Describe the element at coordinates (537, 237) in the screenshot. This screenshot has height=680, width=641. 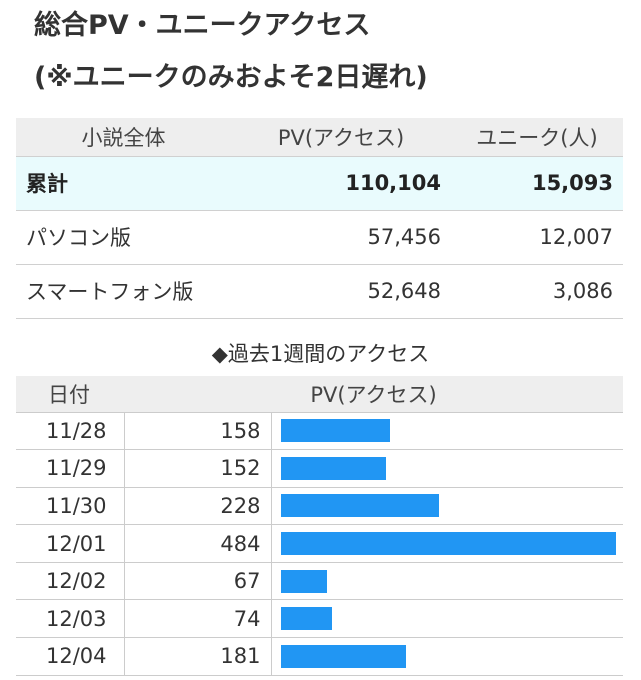
I see `pc-unique: 12,007` at that location.